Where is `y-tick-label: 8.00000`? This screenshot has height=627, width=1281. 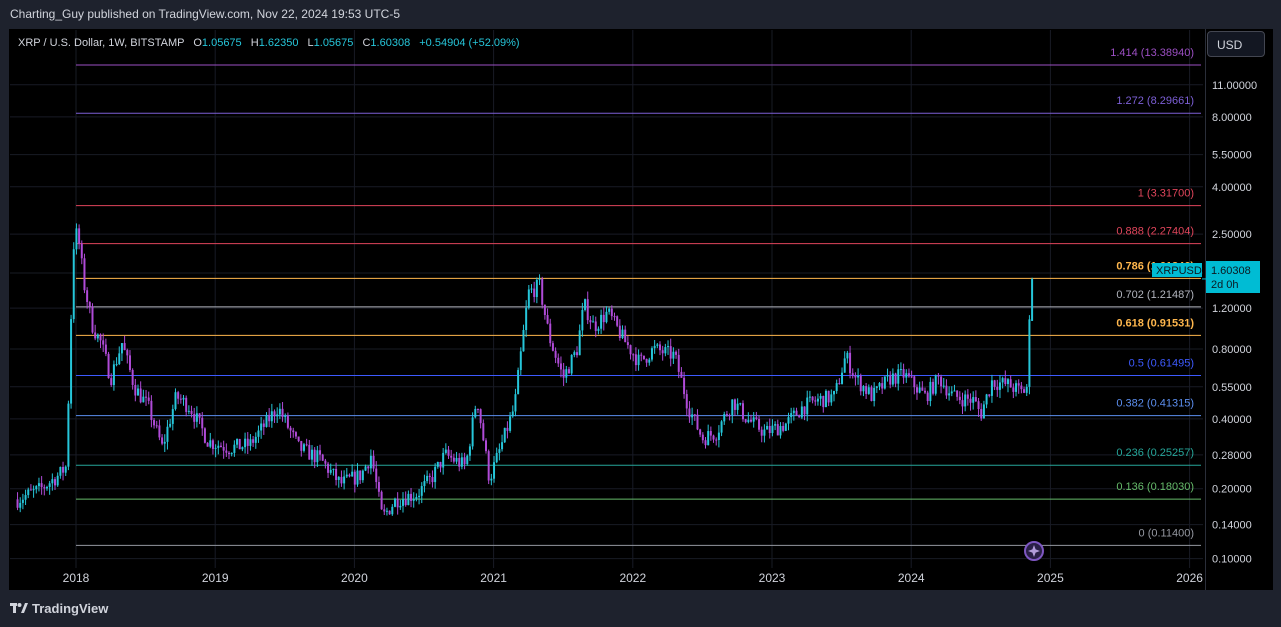
y-tick-label: 8.00000 is located at coordinates (1232, 118).